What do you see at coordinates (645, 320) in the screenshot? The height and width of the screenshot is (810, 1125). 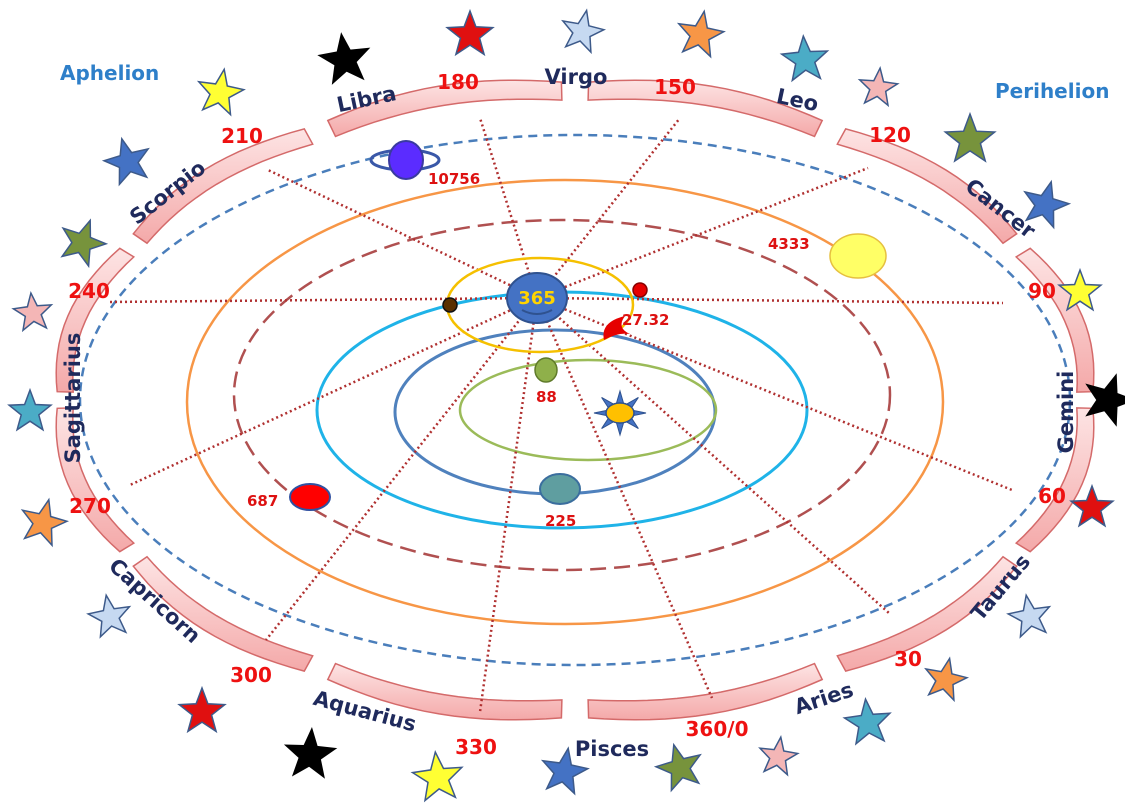 I see `moon-period-label: 27.32` at bounding box center [645, 320].